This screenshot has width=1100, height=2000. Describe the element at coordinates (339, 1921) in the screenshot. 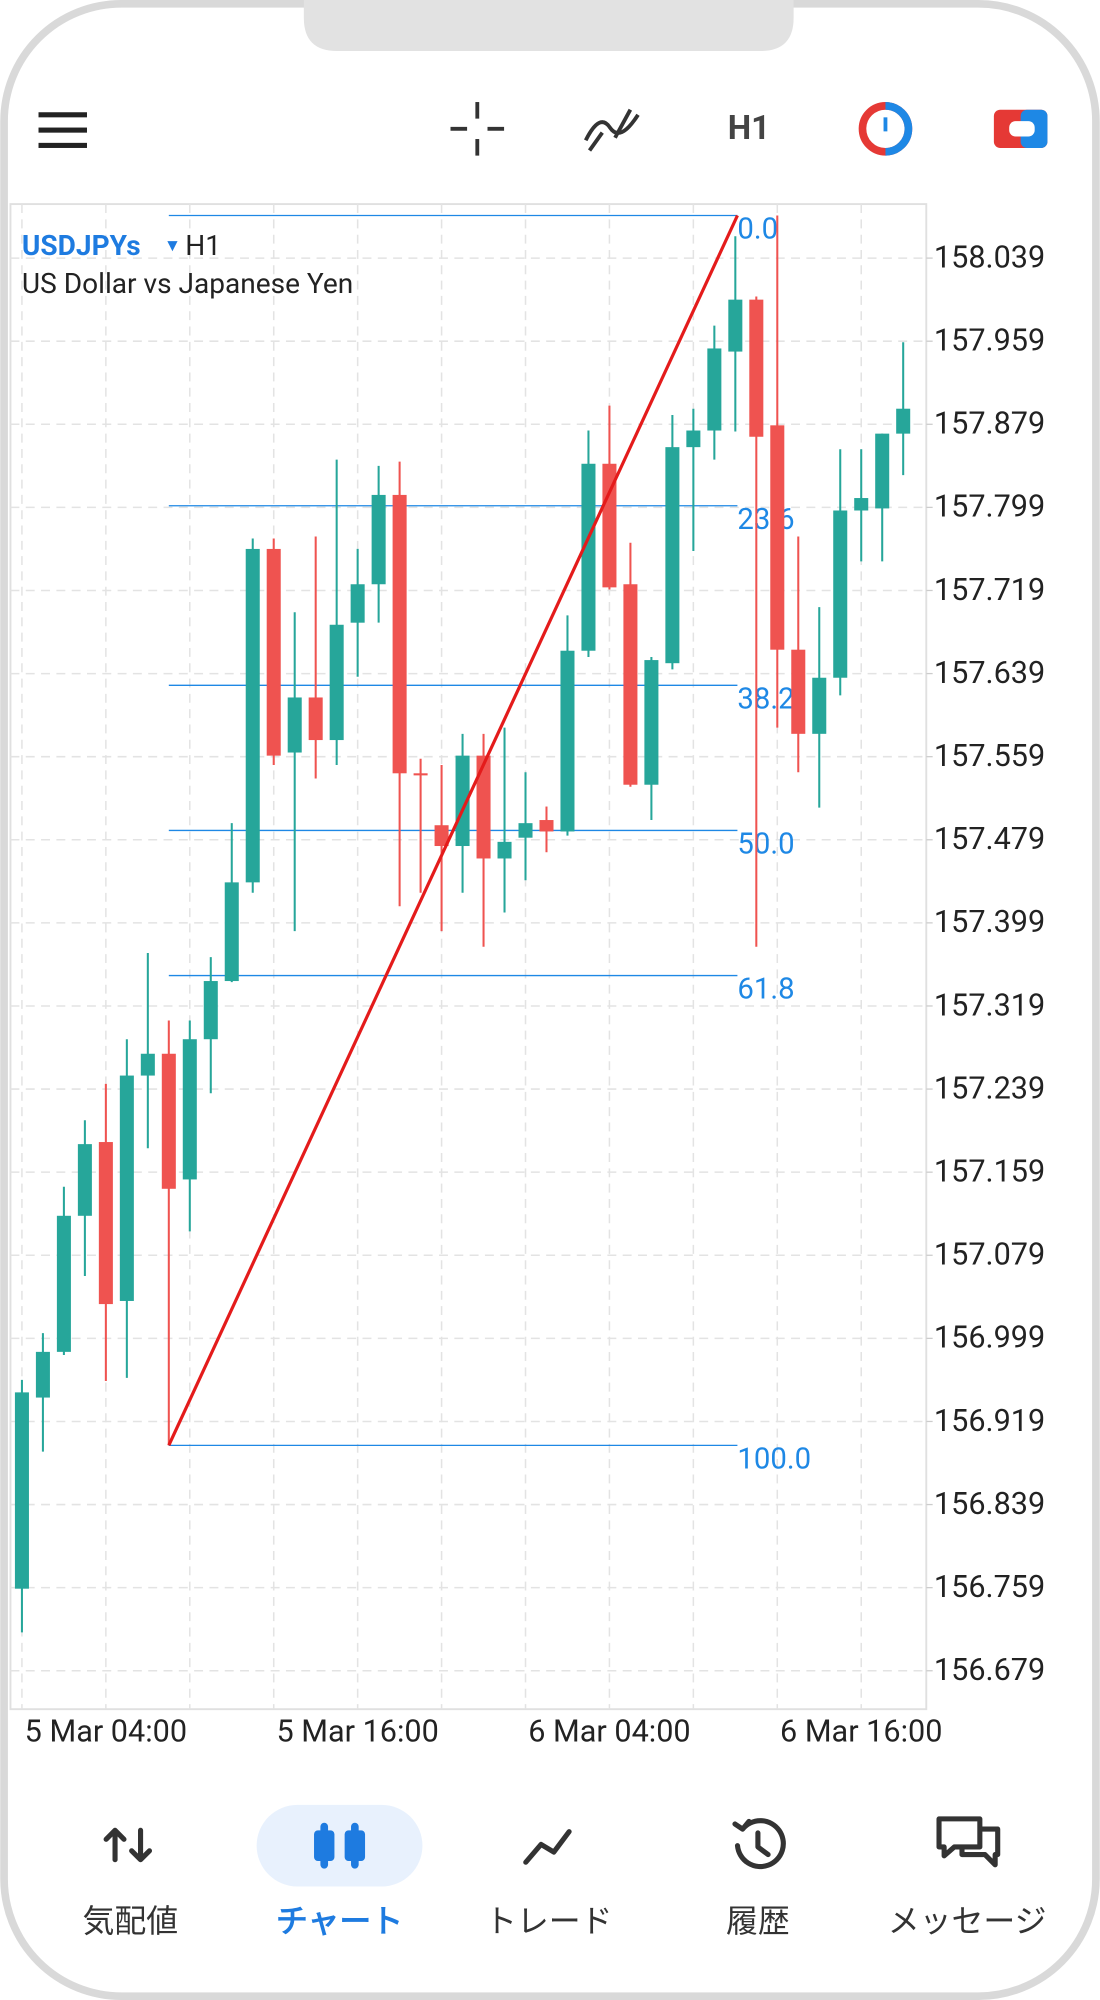

I see `nav-label: チャート` at that location.